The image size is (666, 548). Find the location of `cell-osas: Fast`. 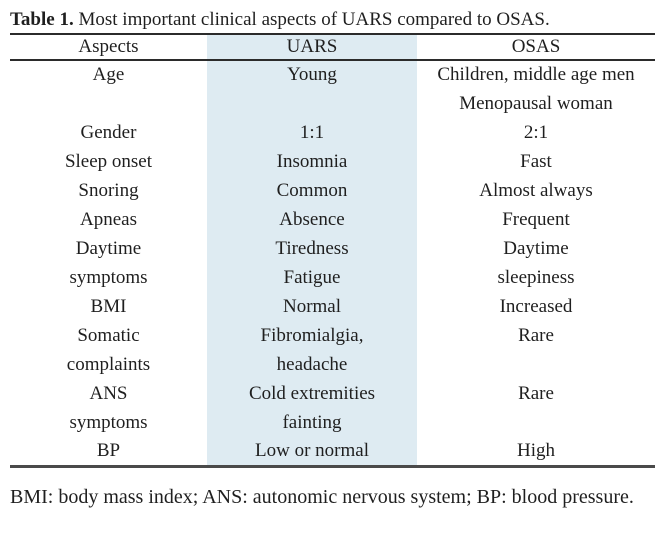

cell-osas: Fast is located at coordinates (536, 161).